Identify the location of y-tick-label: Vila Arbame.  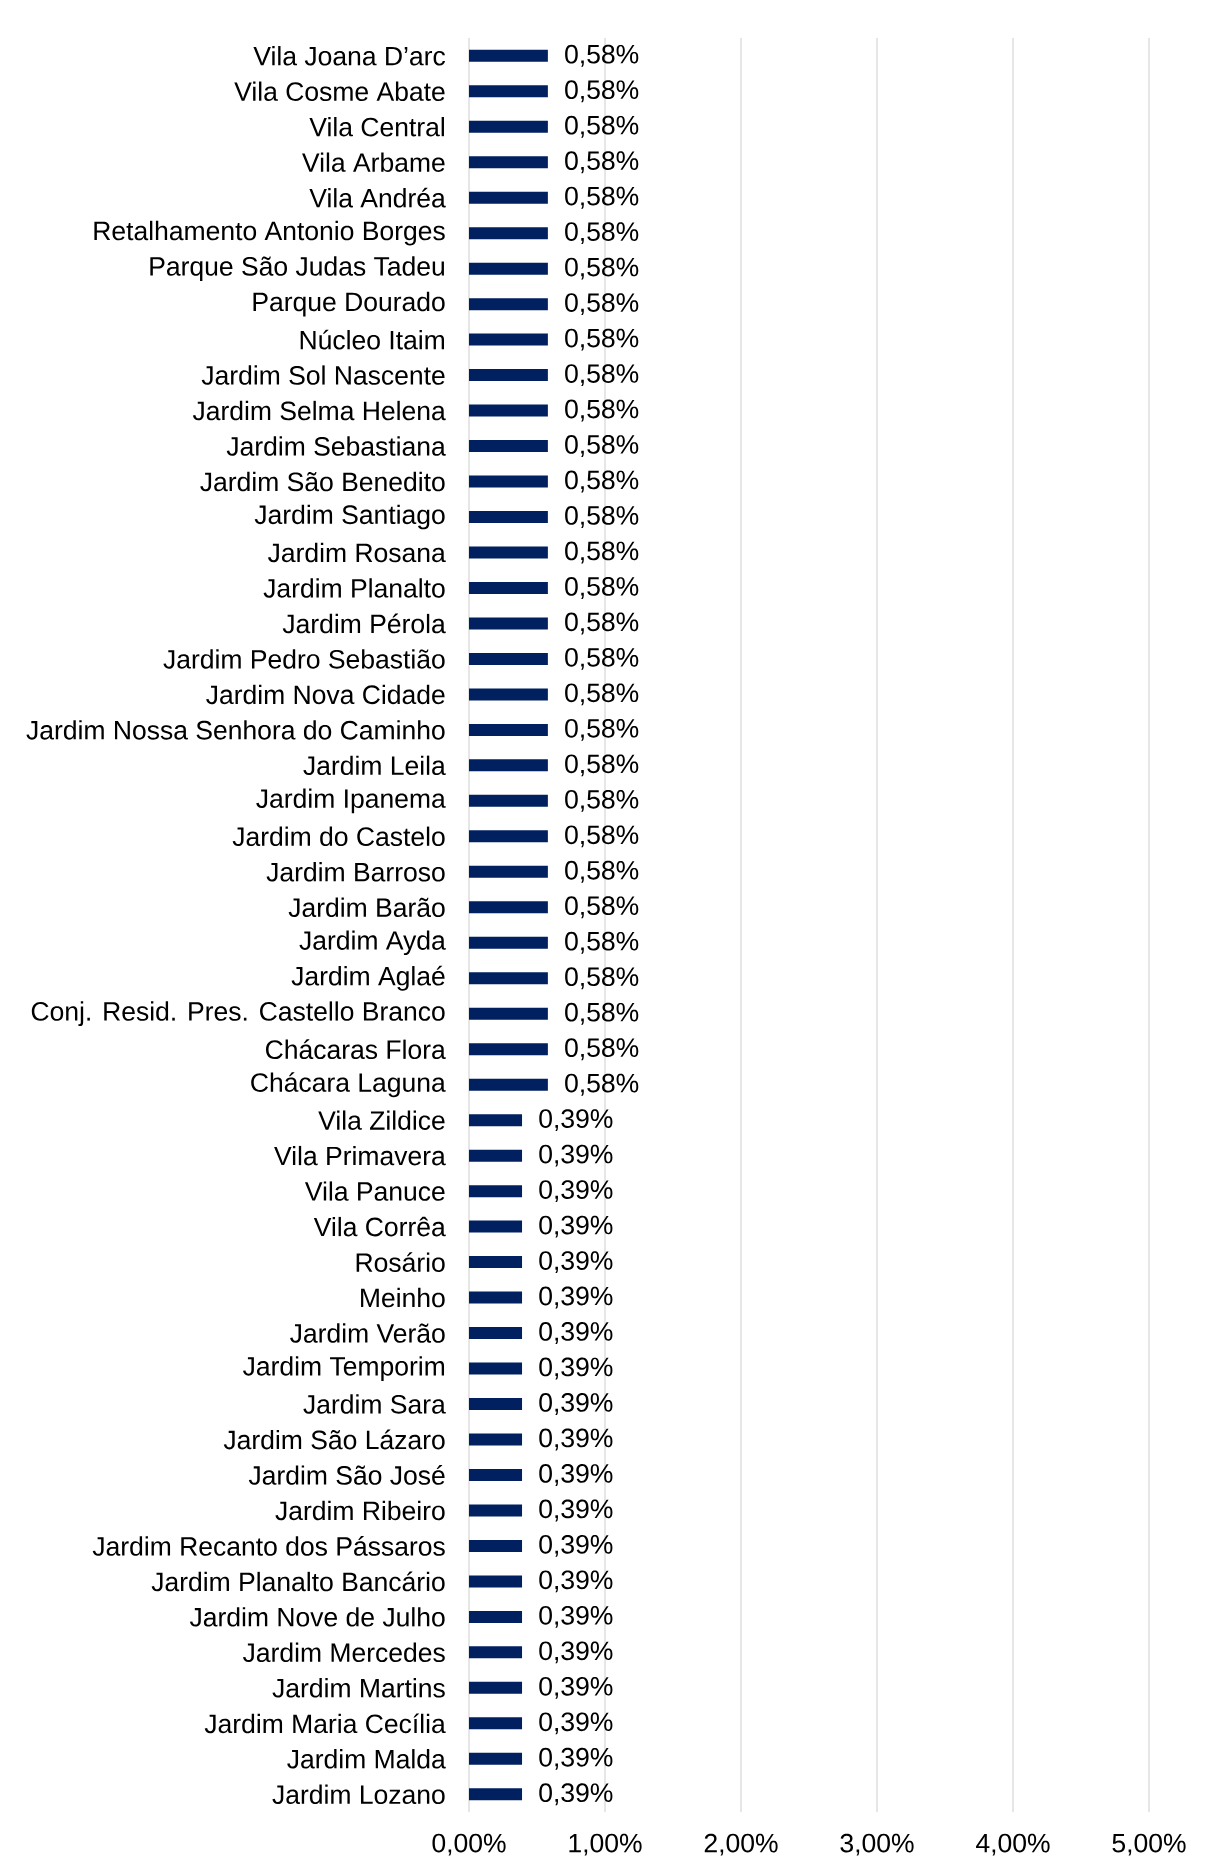
(373, 162).